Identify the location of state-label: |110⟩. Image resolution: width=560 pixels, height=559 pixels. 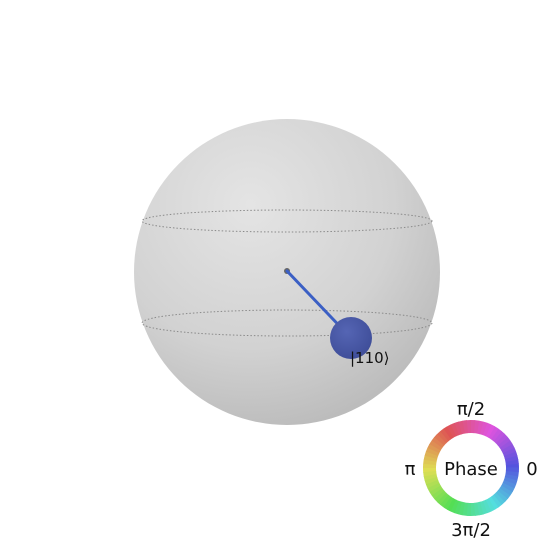
(370, 358).